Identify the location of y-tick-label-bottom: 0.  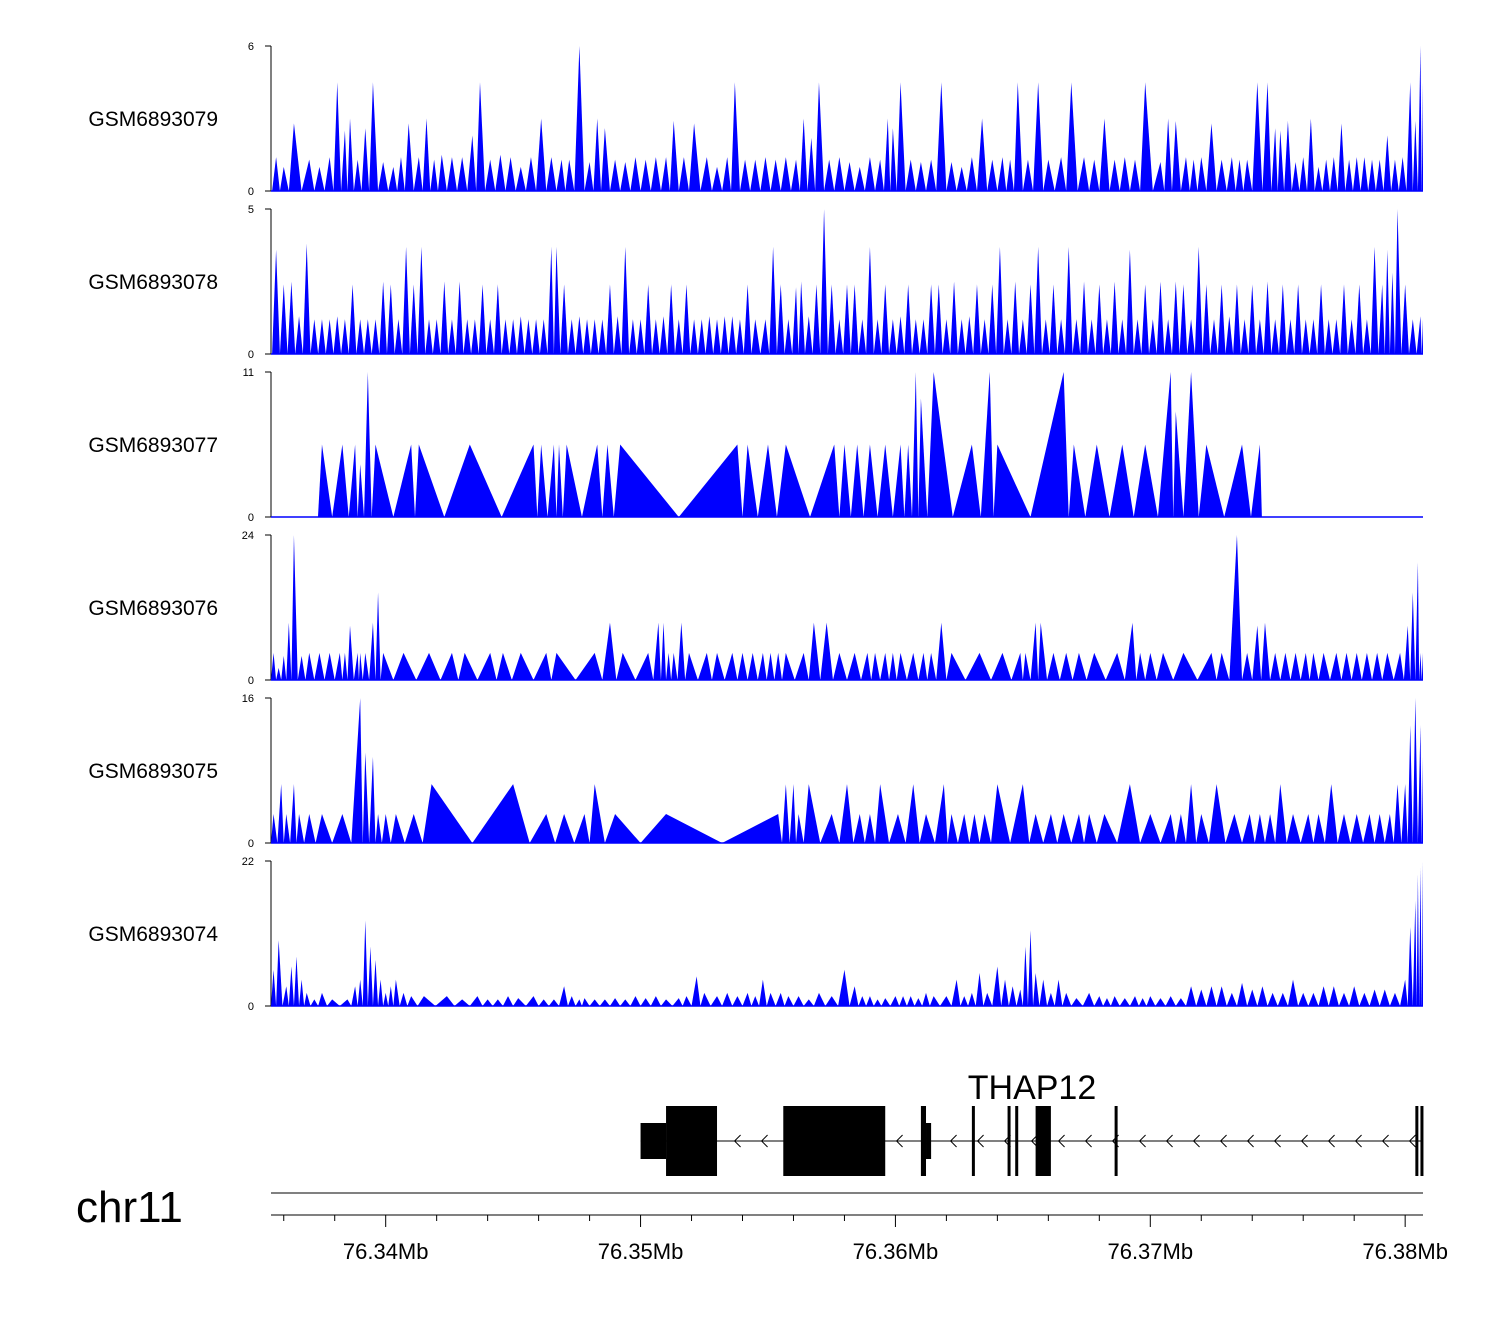
(251, 355).